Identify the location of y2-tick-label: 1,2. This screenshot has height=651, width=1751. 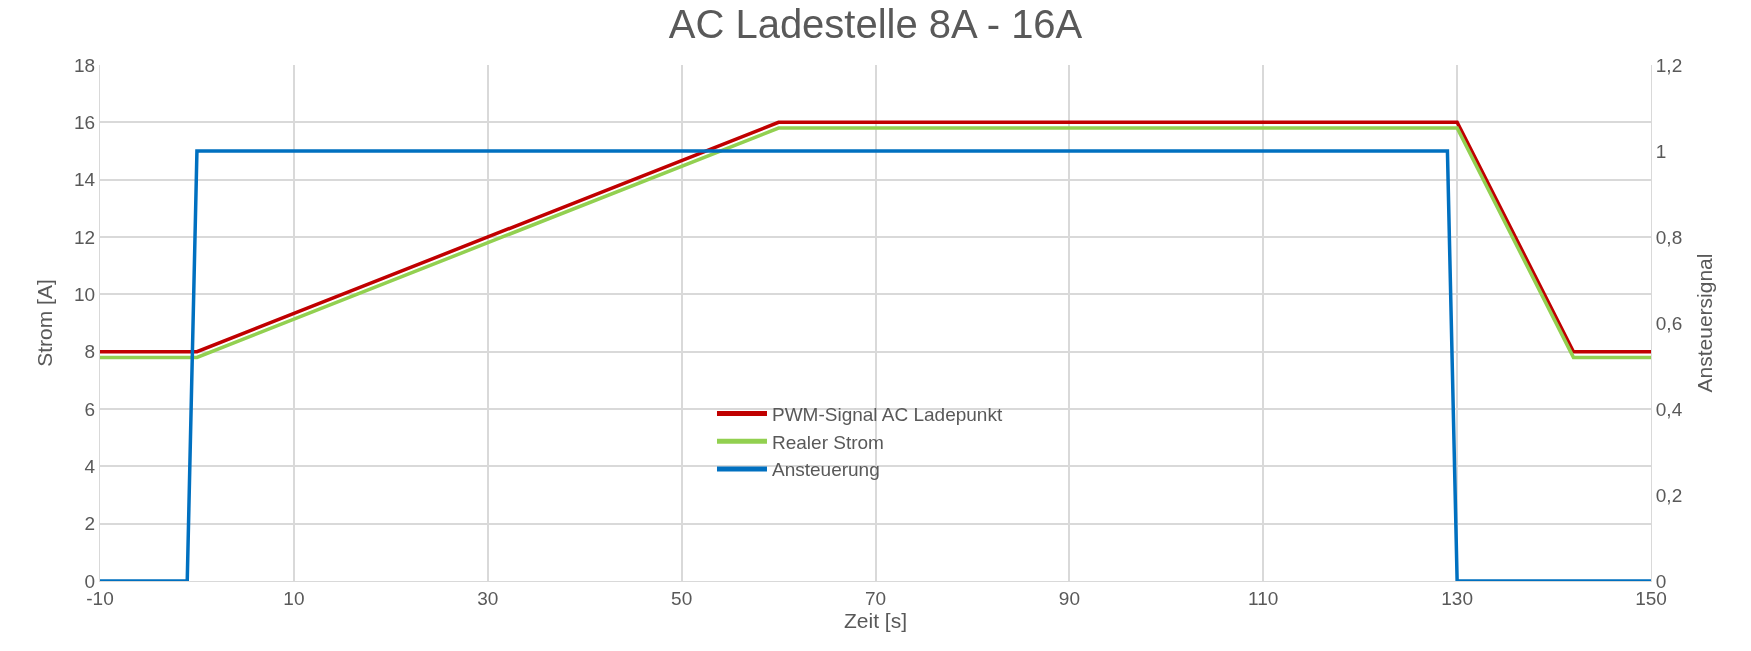
(1669, 65).